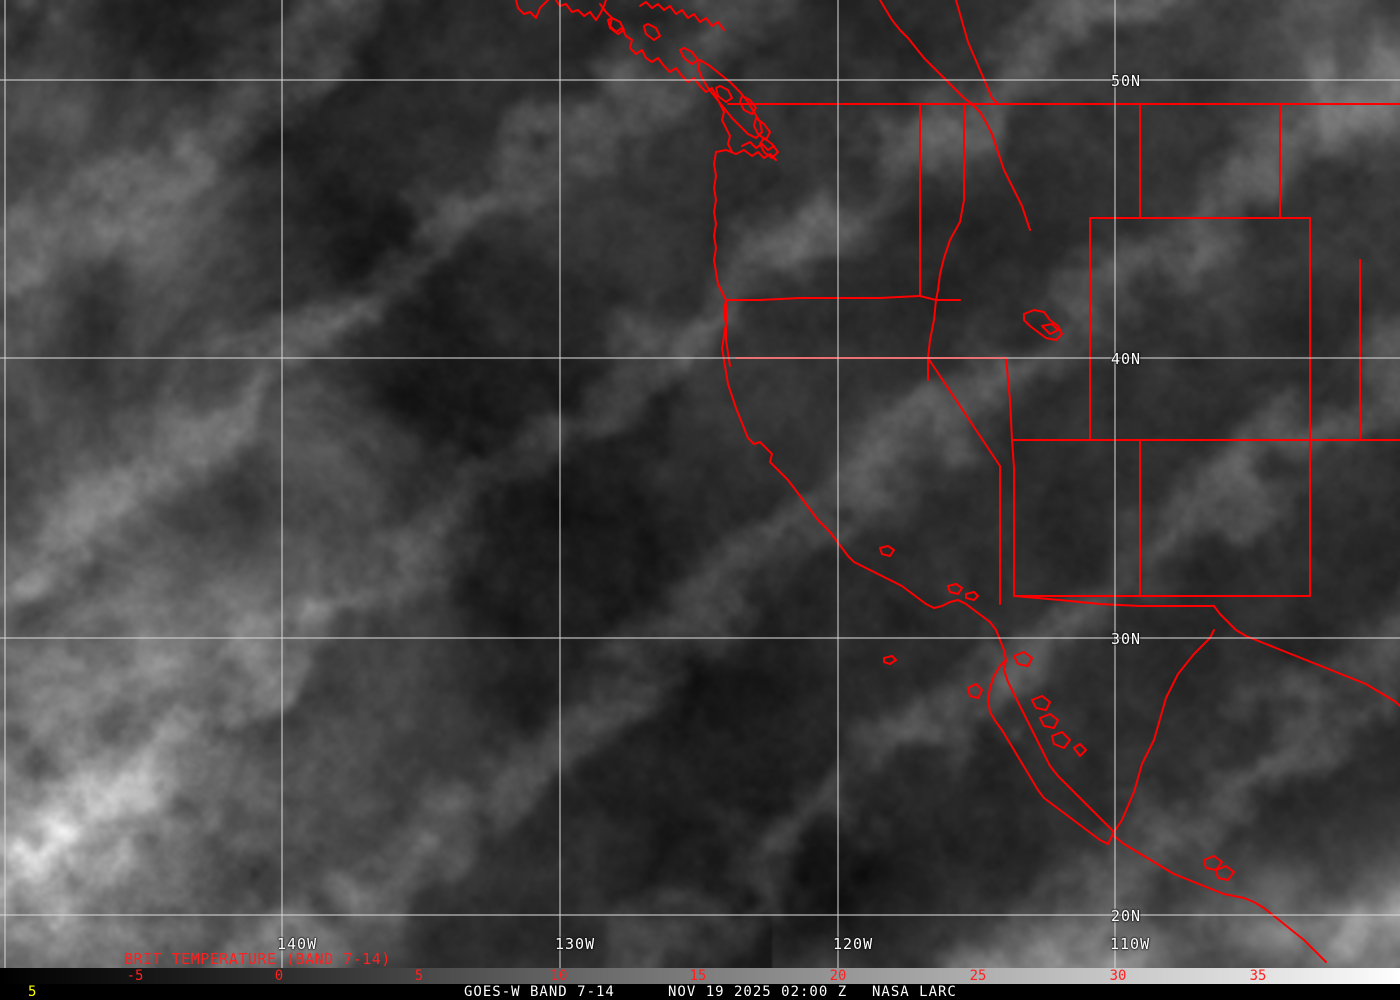  Describe the element at coordinates (758, 992) in the screenshot. I see `footer-datetime: NOV 19 2025 02:00 Z` at that location.